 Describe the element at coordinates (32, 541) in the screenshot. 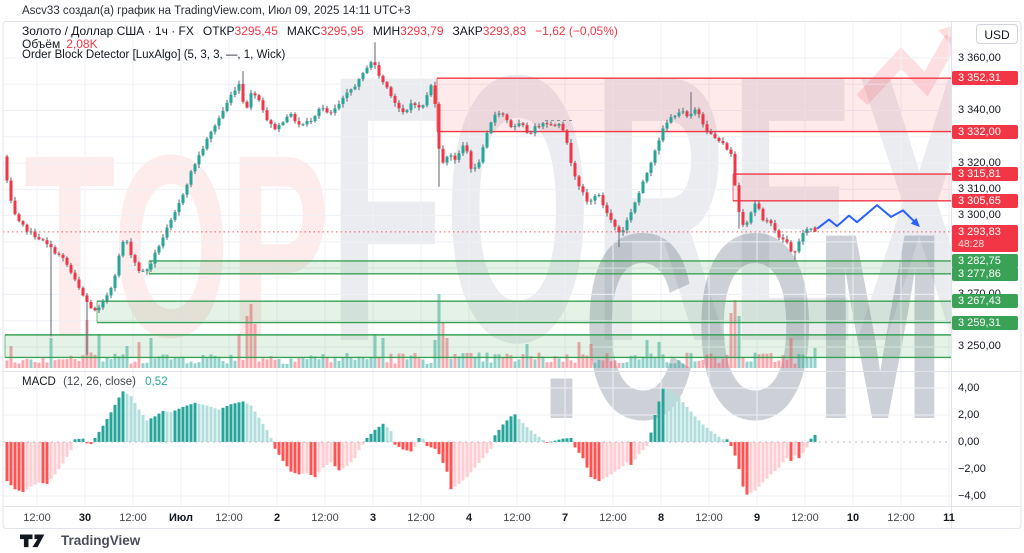

I see `tradingview-logo-icon` at that location.